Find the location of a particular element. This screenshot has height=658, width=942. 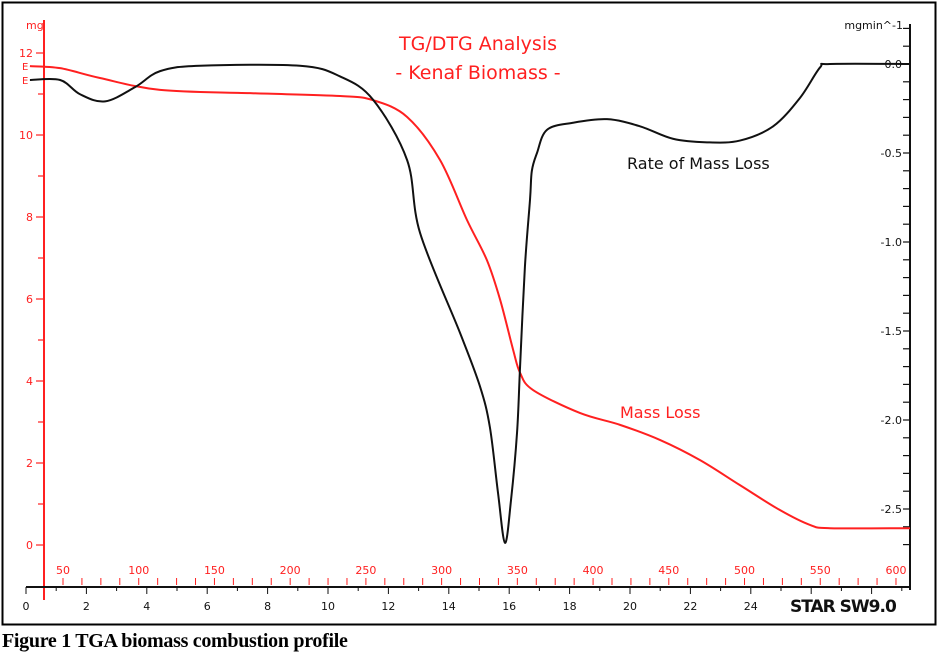

x2-tick-label: 250 is located at coordinates (365, 570).